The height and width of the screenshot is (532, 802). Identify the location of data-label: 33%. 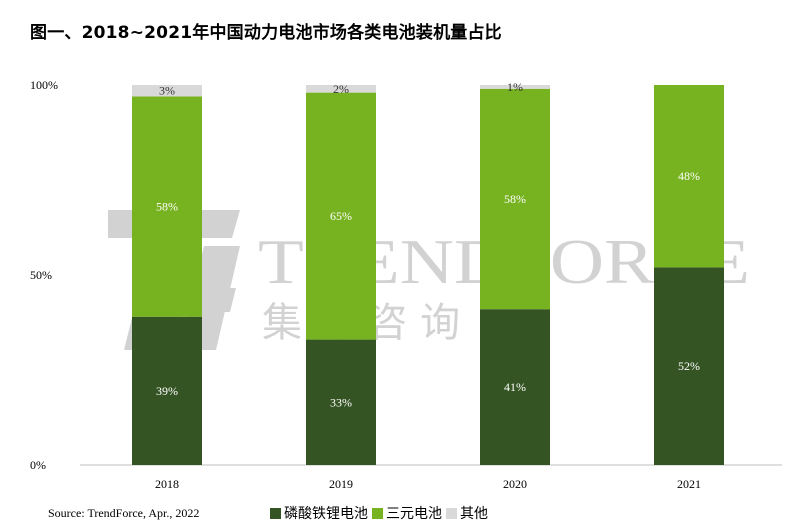
(341, 402).